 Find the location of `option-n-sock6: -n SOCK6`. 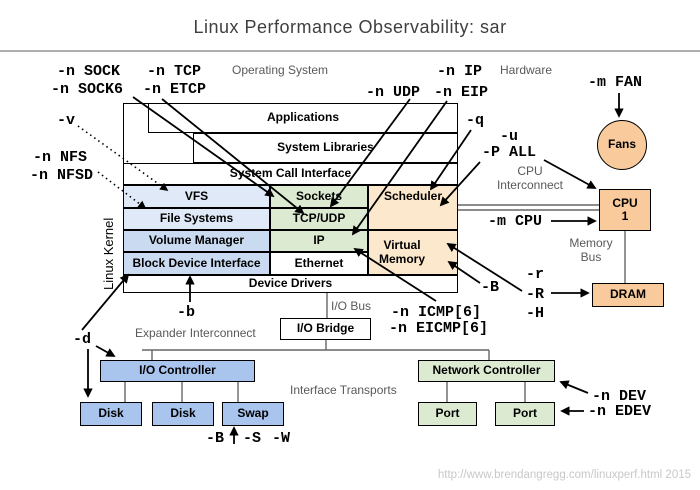

option-n-sock6: -n SOCK6 is located at coordinates (87, 89).